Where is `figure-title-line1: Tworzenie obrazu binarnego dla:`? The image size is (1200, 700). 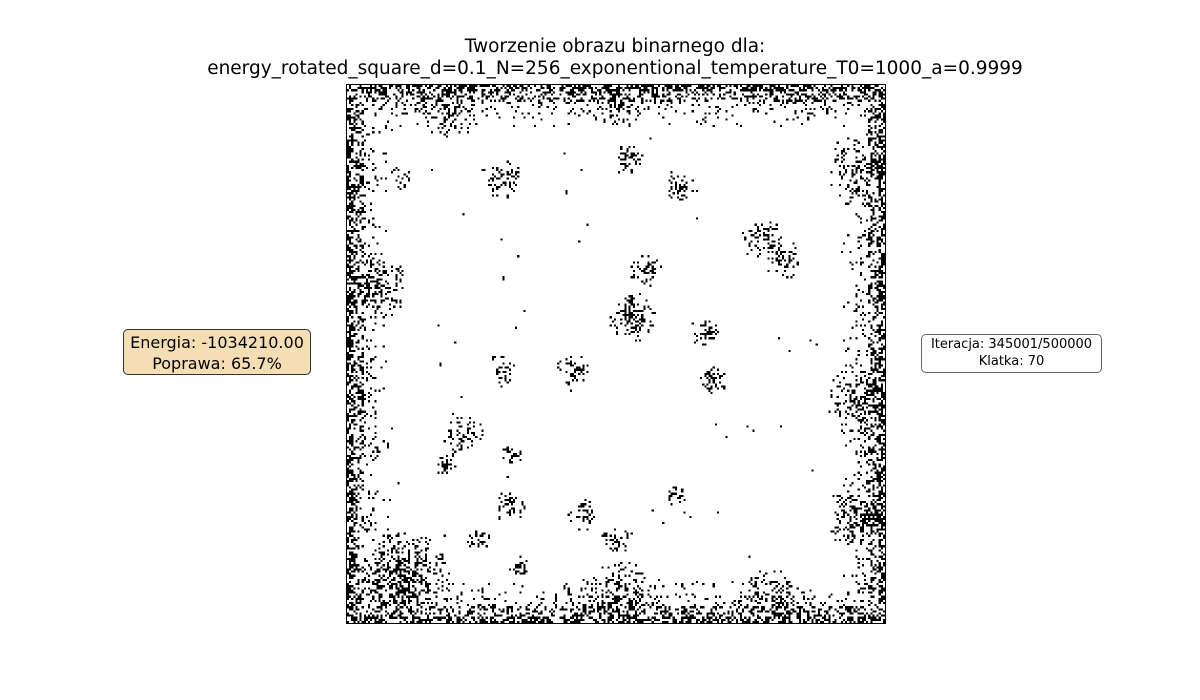 figure-title-line1: Tworzenie obrazu binarnego dla: is located at coordinates (615, 46).